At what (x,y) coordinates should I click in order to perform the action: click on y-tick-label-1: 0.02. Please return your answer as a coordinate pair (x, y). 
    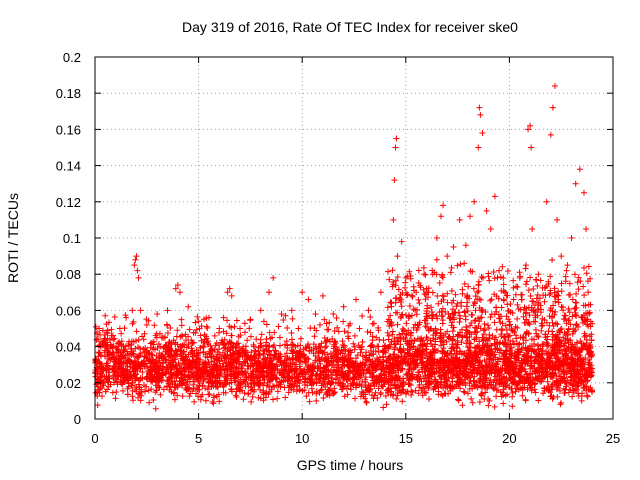
    Looking at the image, I should click on (68, 383).